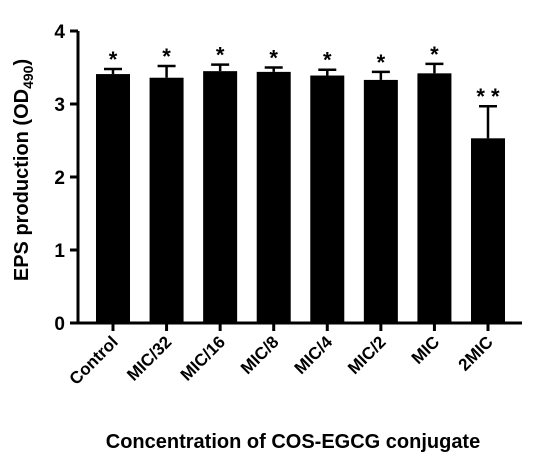  What do you see at coordinates (59, 105) in the screenshot?
I see `y-tick-label: 3` at bounding box center [59, 105].